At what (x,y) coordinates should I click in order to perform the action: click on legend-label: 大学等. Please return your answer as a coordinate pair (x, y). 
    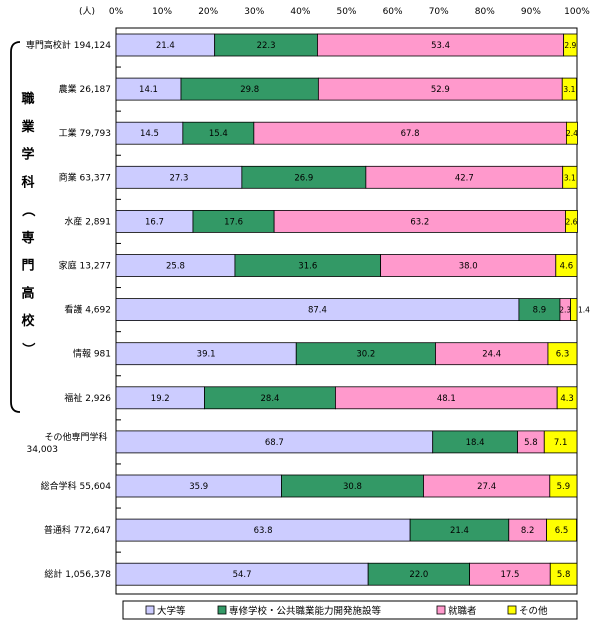
    Looking at the image, I should click on (171, 611).